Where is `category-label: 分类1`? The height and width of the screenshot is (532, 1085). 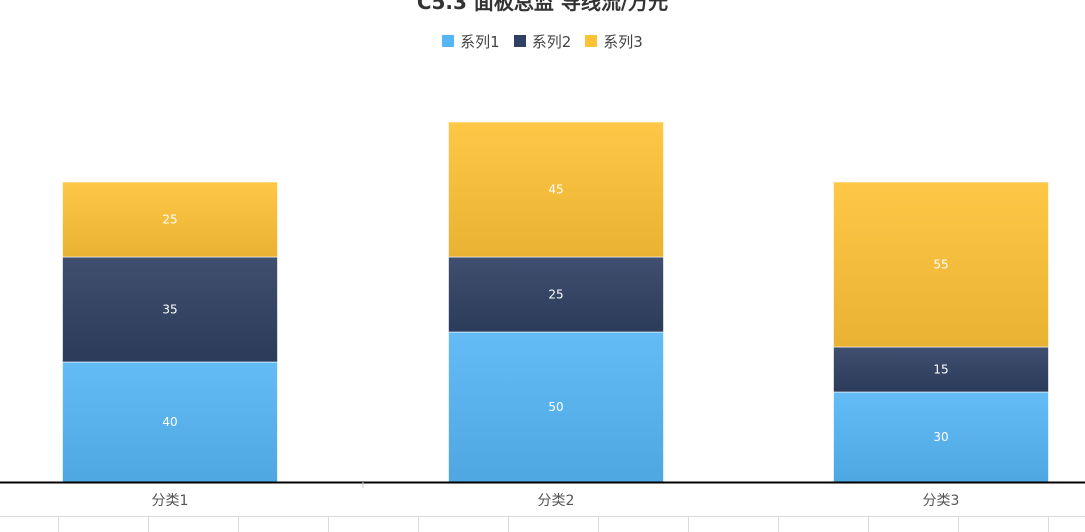
category-label: 分类1 is located at coordinates (170, 501).